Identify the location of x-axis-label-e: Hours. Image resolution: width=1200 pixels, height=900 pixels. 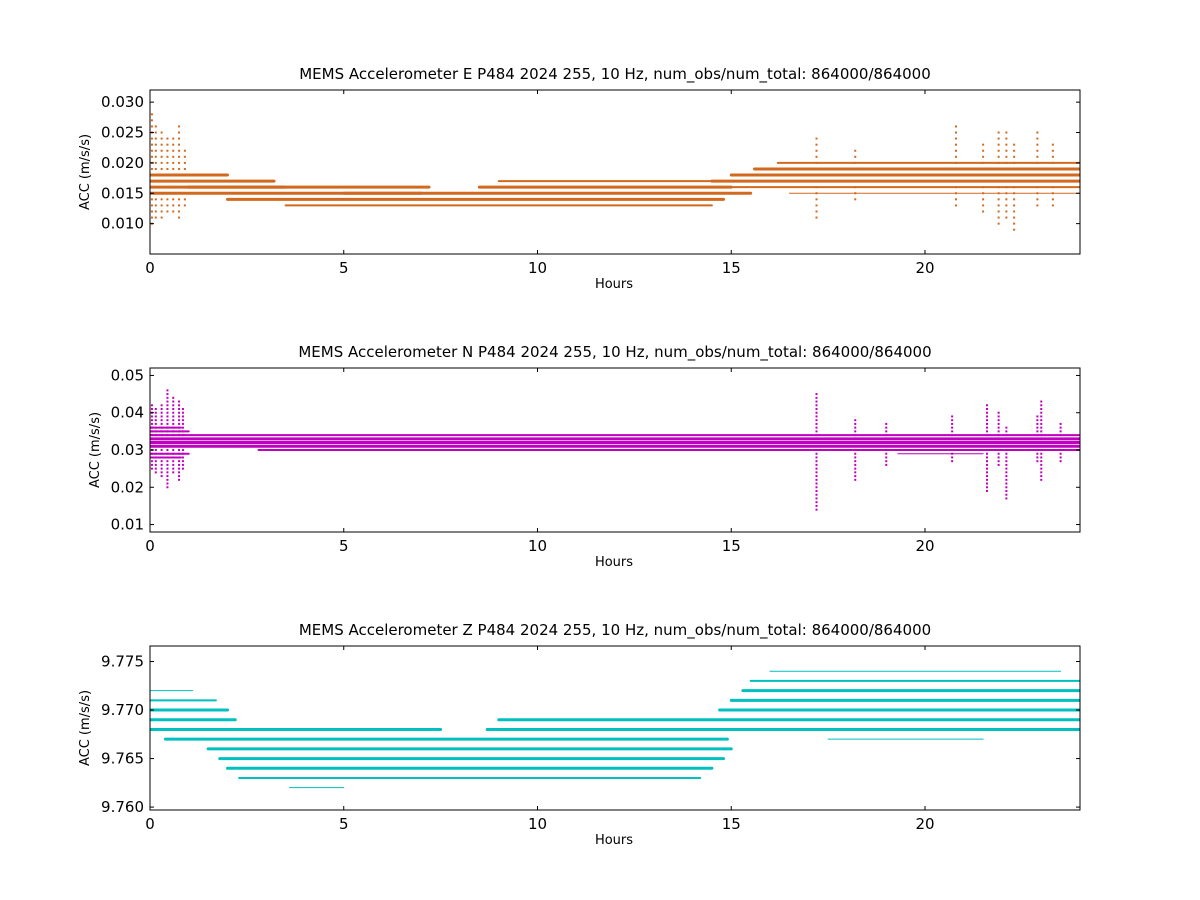
(614, 284).